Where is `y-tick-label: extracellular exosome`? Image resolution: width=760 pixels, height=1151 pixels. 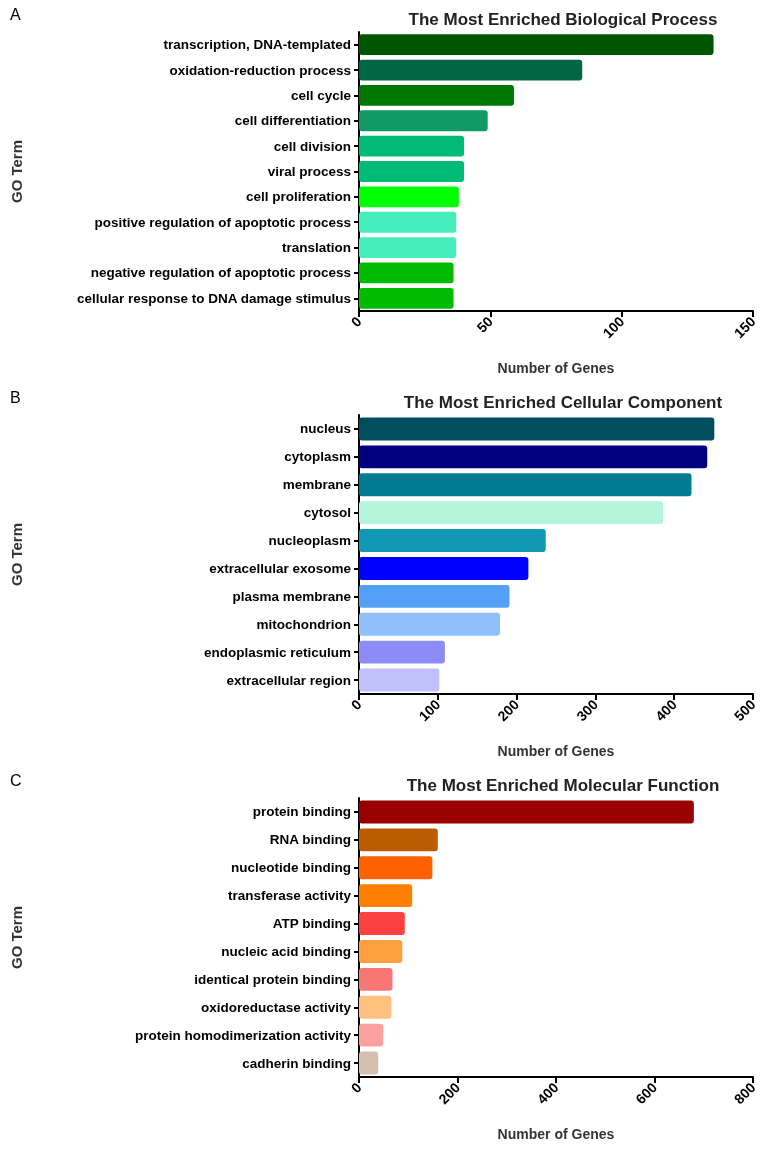
y-tick-label: extracellular exosome is located at coordinates (280, 568).